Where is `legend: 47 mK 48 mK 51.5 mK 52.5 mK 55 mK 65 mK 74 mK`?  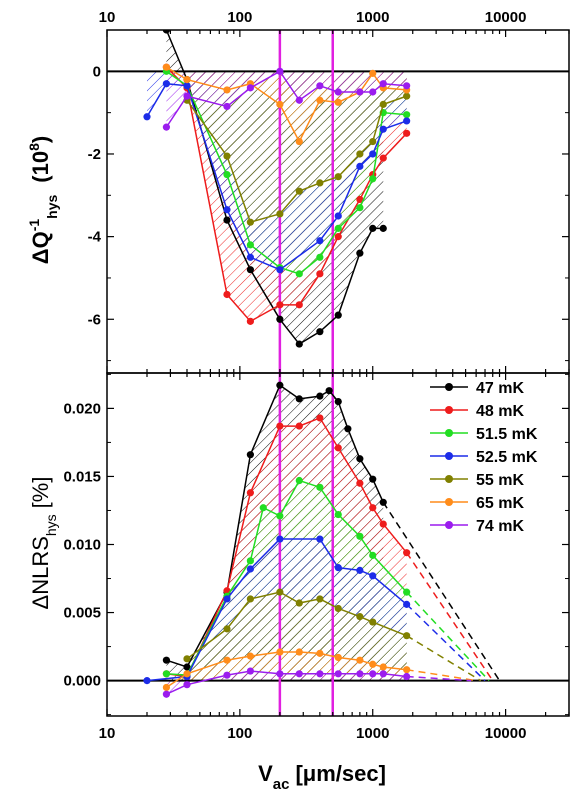 legend: 47 mK 48 mK 51.5 mK 52.5 mK 55 mK 65 mK 74 mK is located at coordinates (484, 457).